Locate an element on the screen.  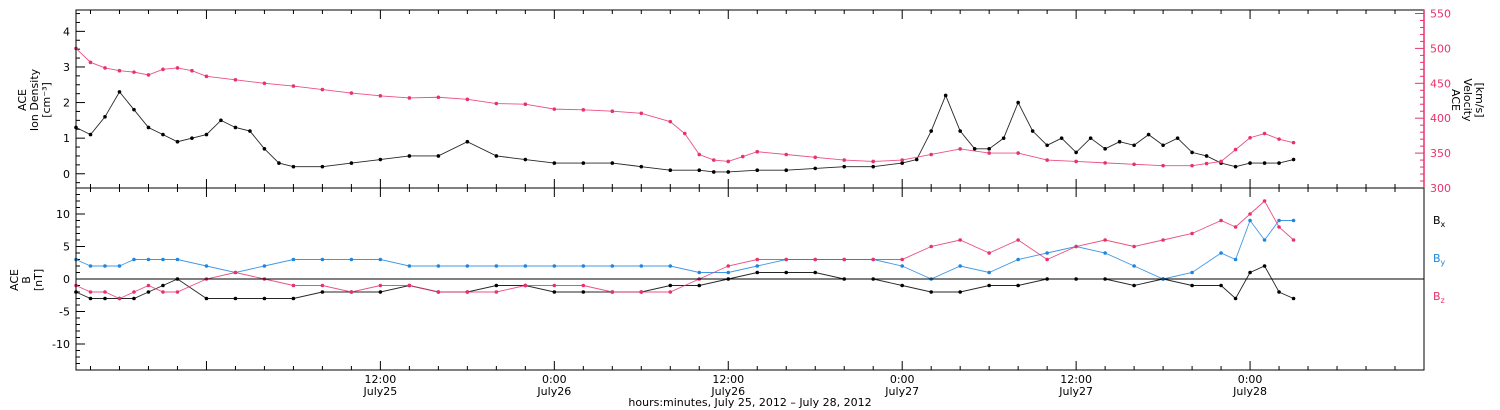
by-series is located at coordinates (685, 249).